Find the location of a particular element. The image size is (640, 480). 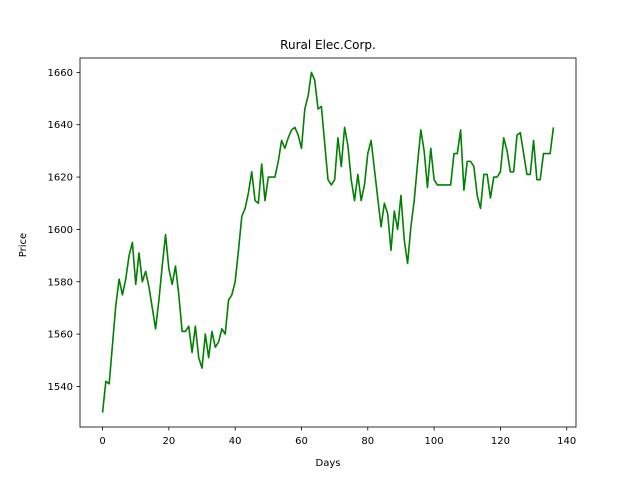

x-tick-label: 100 is located at coordinates (434, 441).